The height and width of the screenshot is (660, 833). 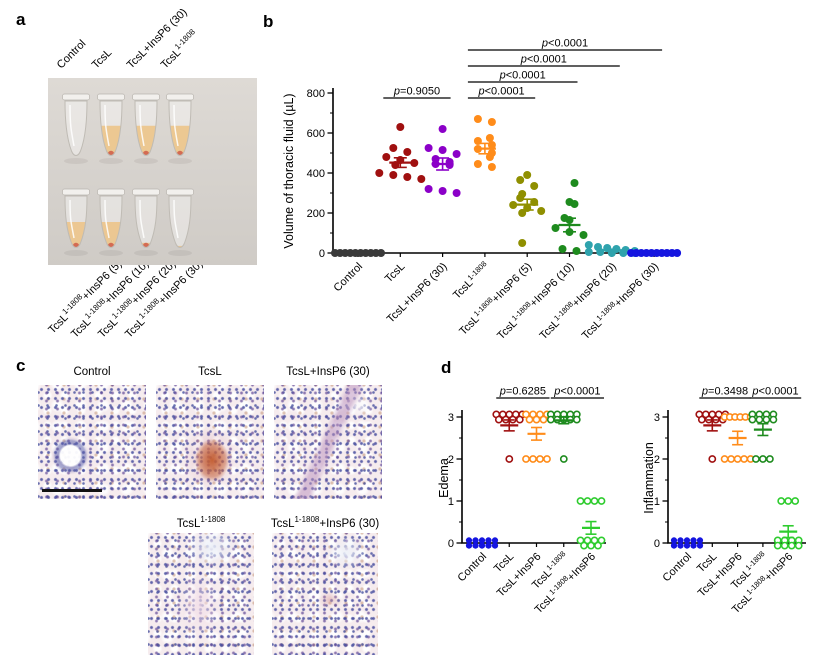 I want to click on histology-image-tcsl, so click(x=210, y=442).